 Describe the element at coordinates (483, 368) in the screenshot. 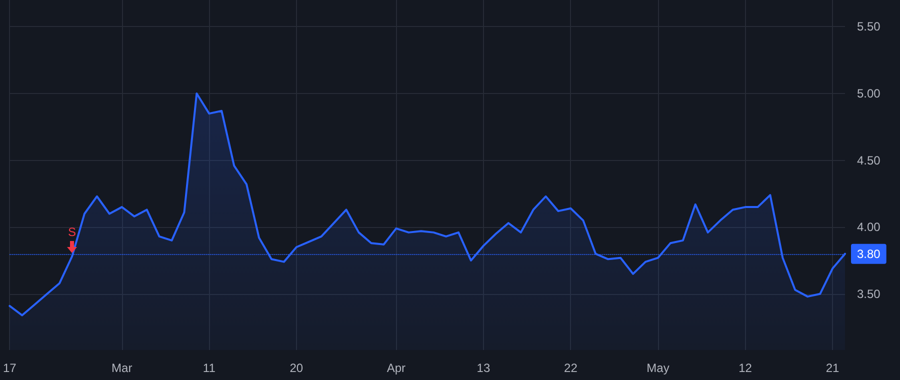

I see `x-tick-label: 13` at that location.